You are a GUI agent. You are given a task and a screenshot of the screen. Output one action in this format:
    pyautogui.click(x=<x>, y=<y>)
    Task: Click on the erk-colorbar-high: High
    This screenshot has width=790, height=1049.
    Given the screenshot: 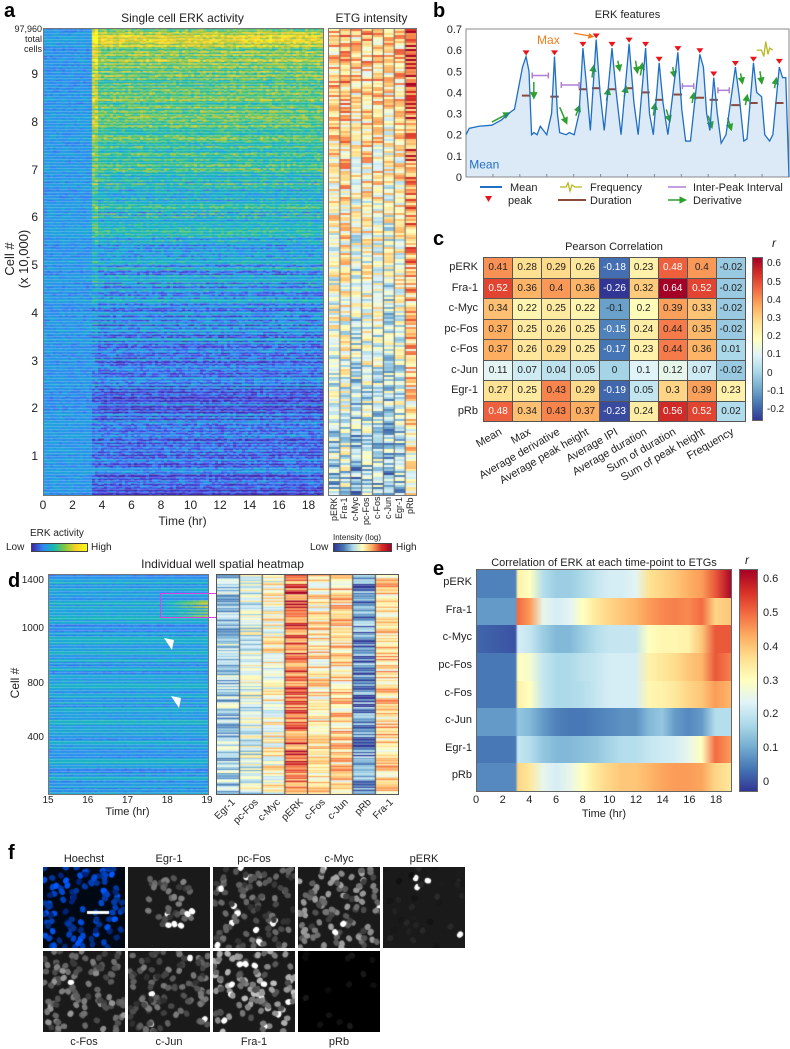 What is the action you would take?
    pyautogui.click(x=101, y=547)
    